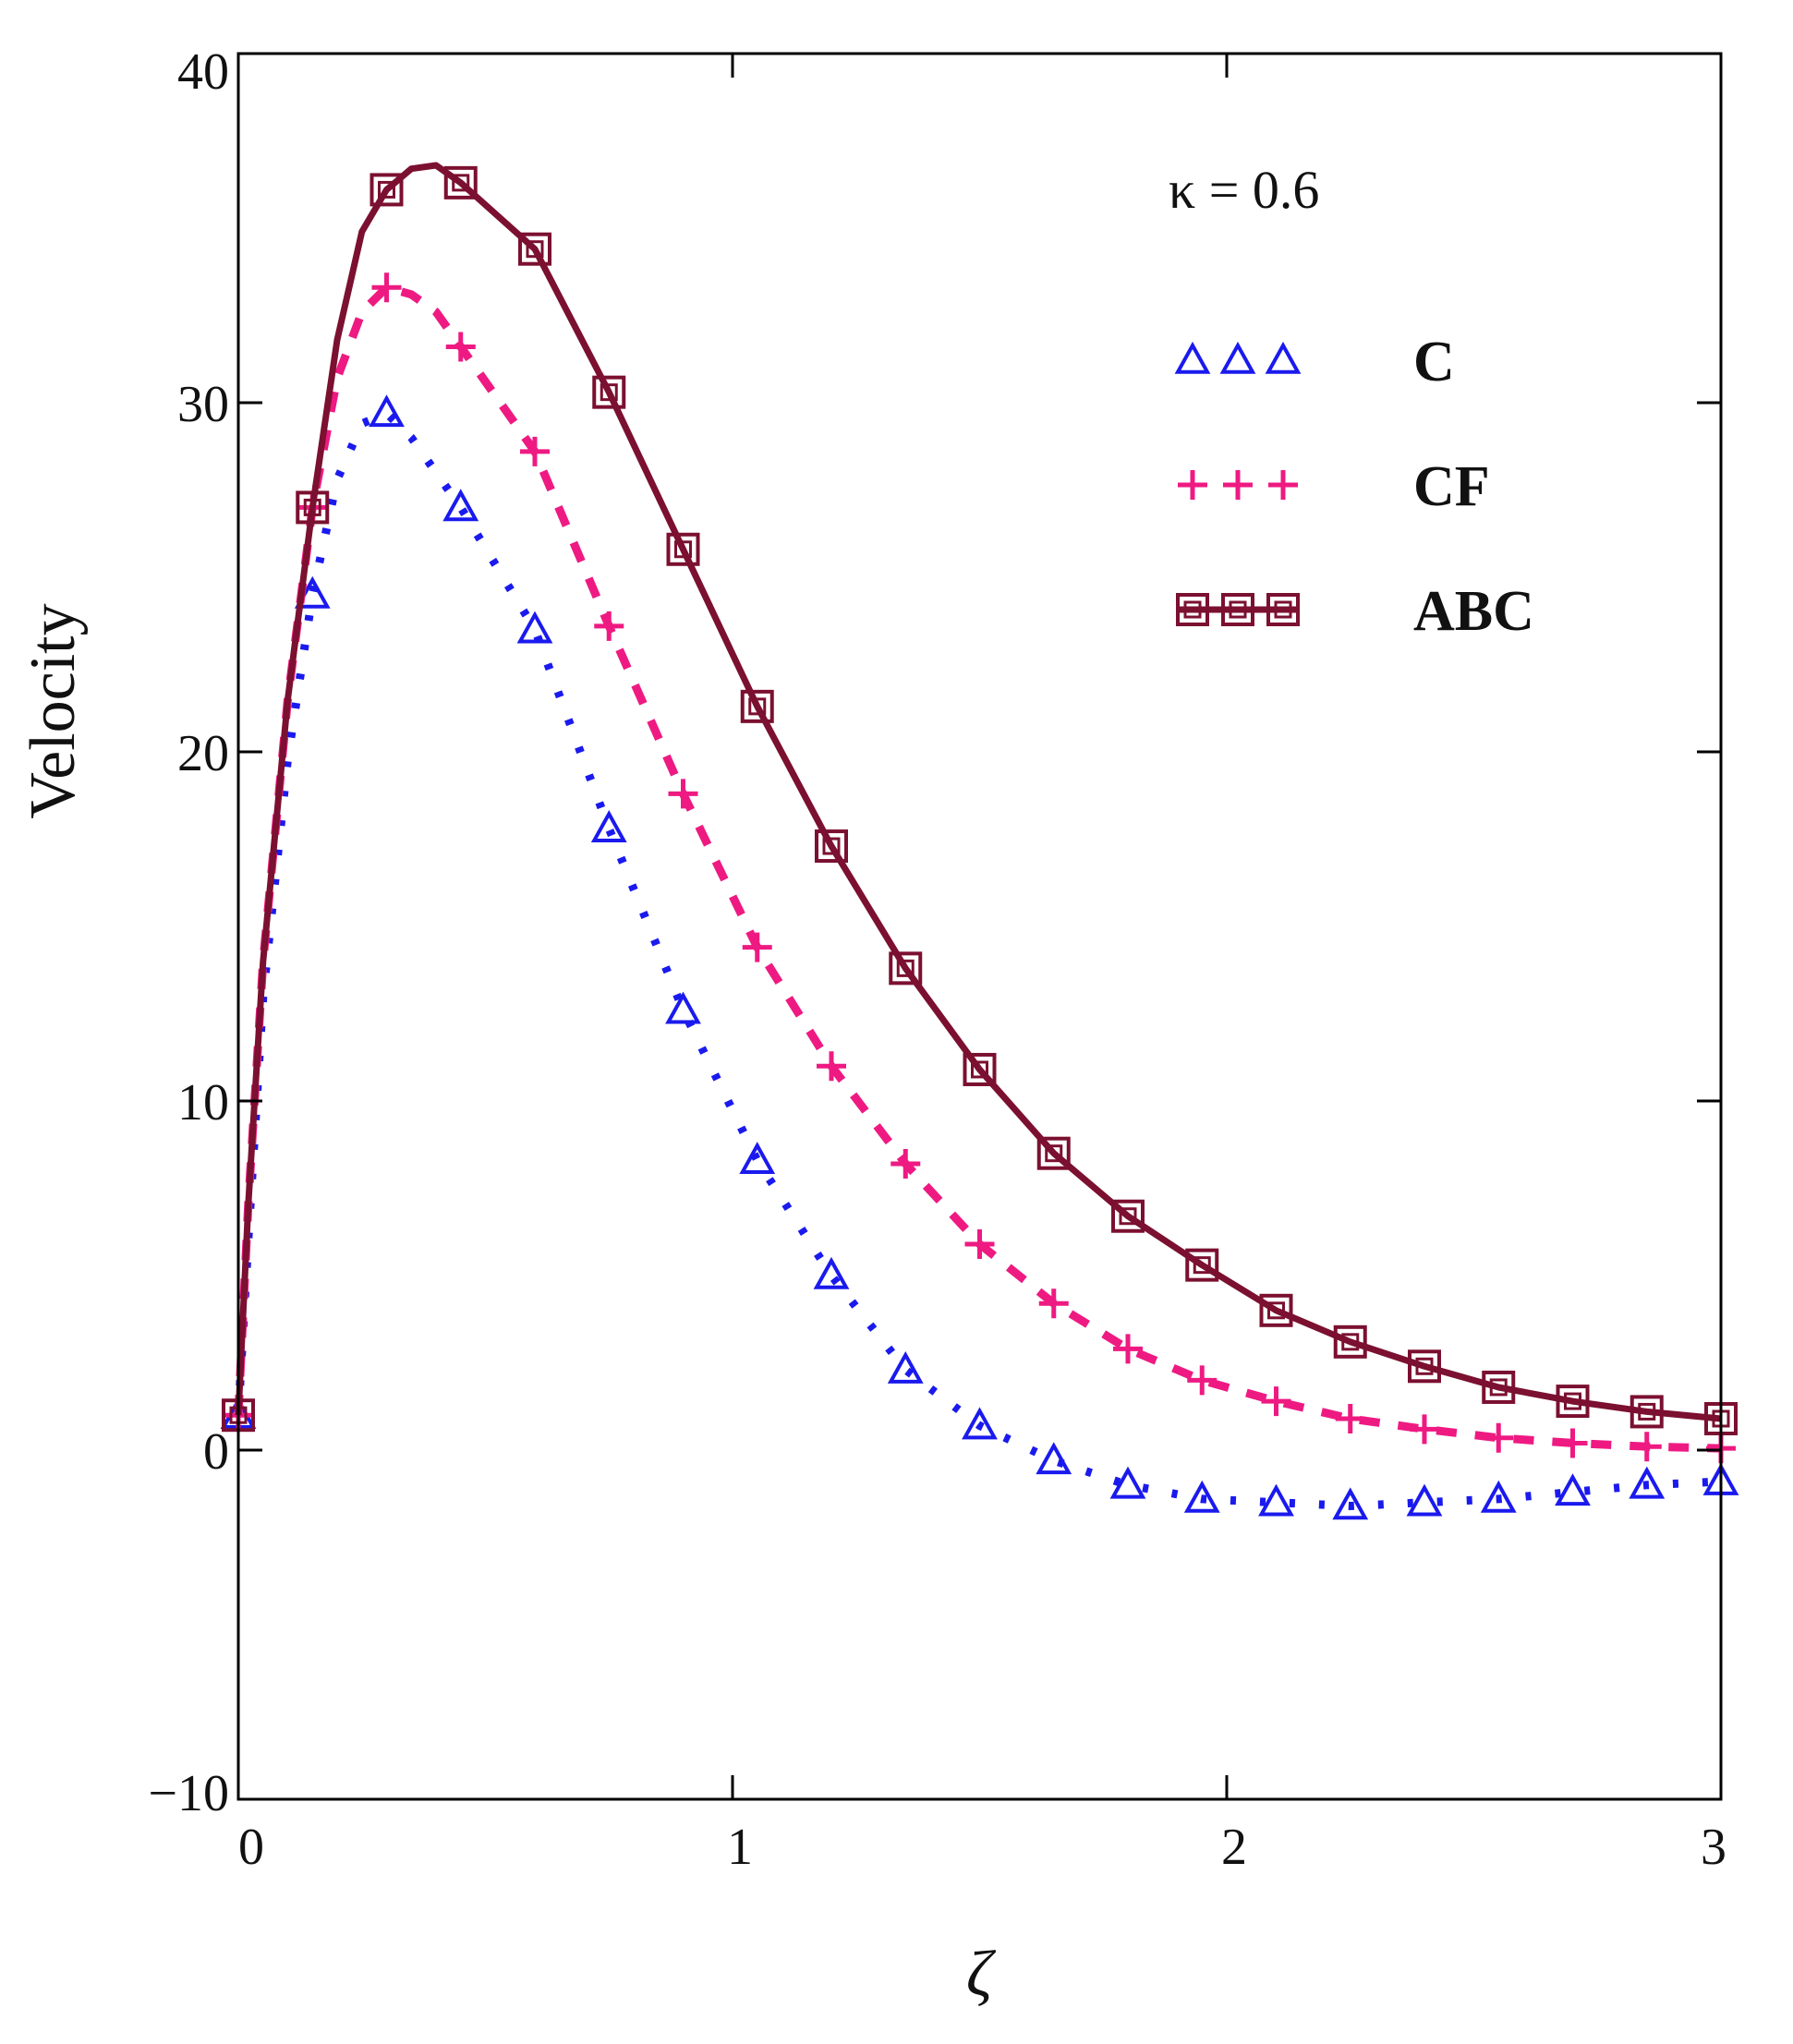  Describe the element at coordinates (53, 711) in the screenshot. I see `y-axis-title: Velocity` at that location.